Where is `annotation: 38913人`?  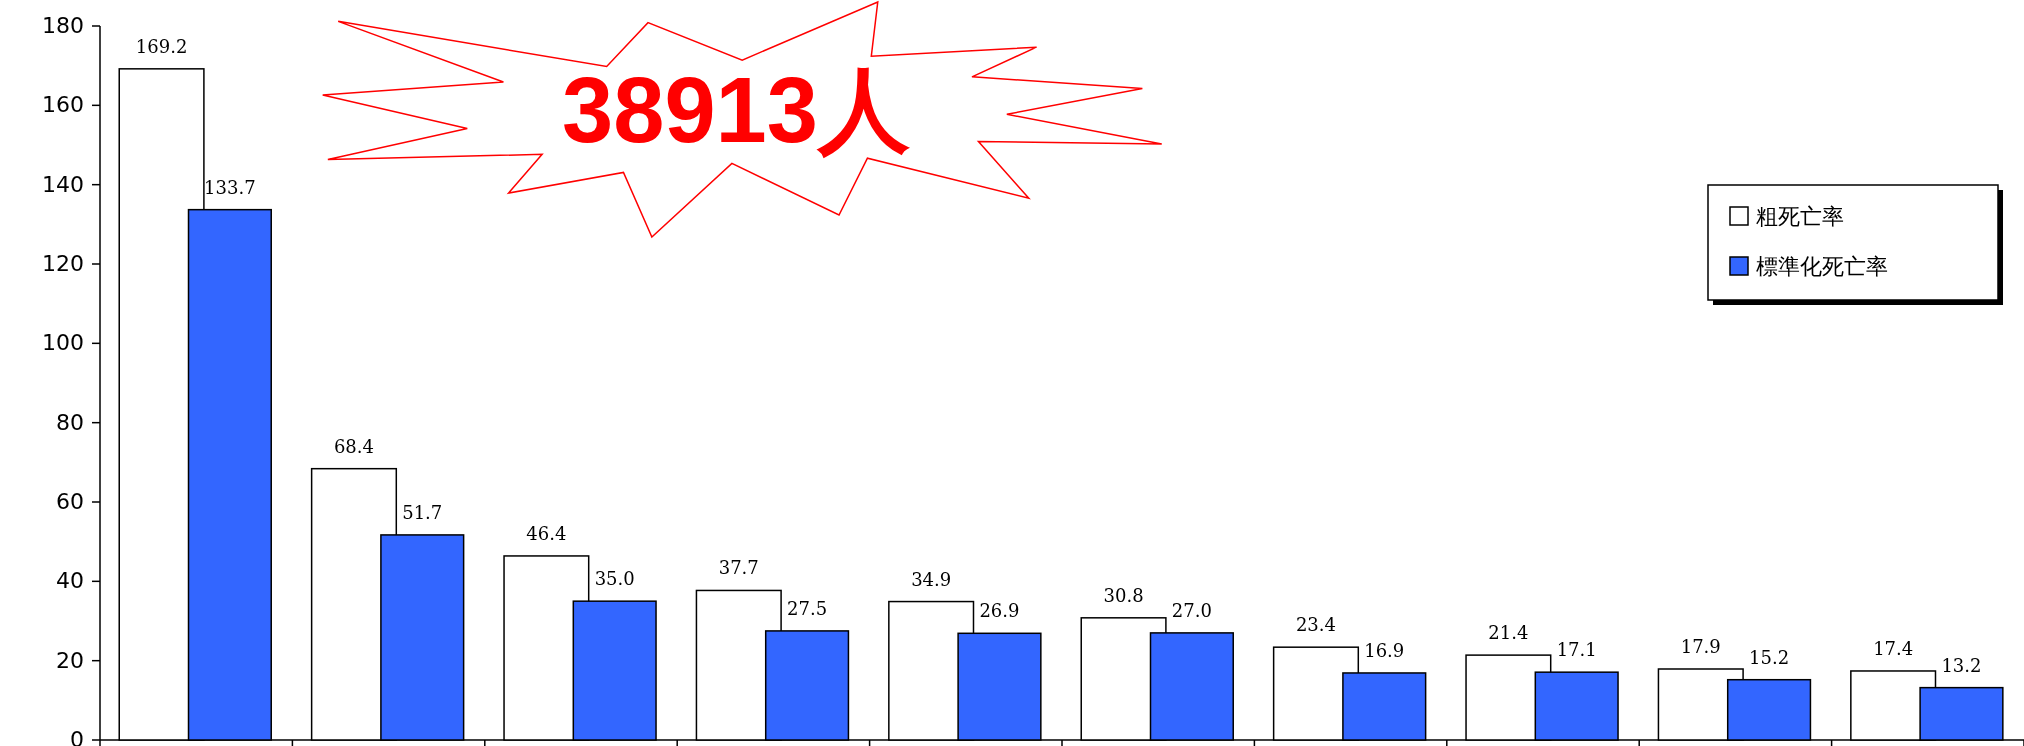
annotation: 38913人 is located at coordinates (736, 110).